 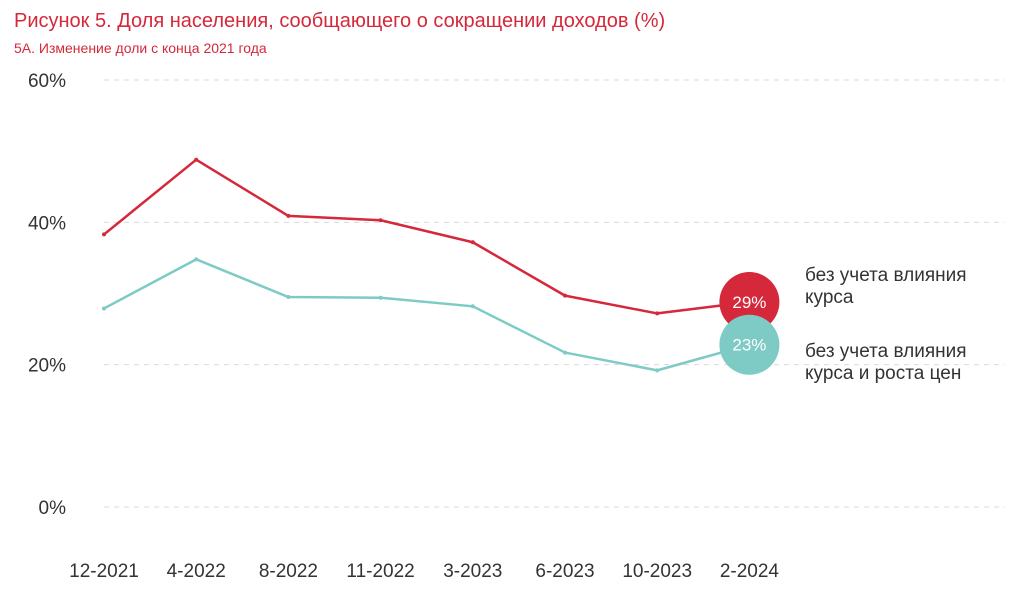 I want to click on x-tick-label: 2-2024, so click(x=750, y=571).